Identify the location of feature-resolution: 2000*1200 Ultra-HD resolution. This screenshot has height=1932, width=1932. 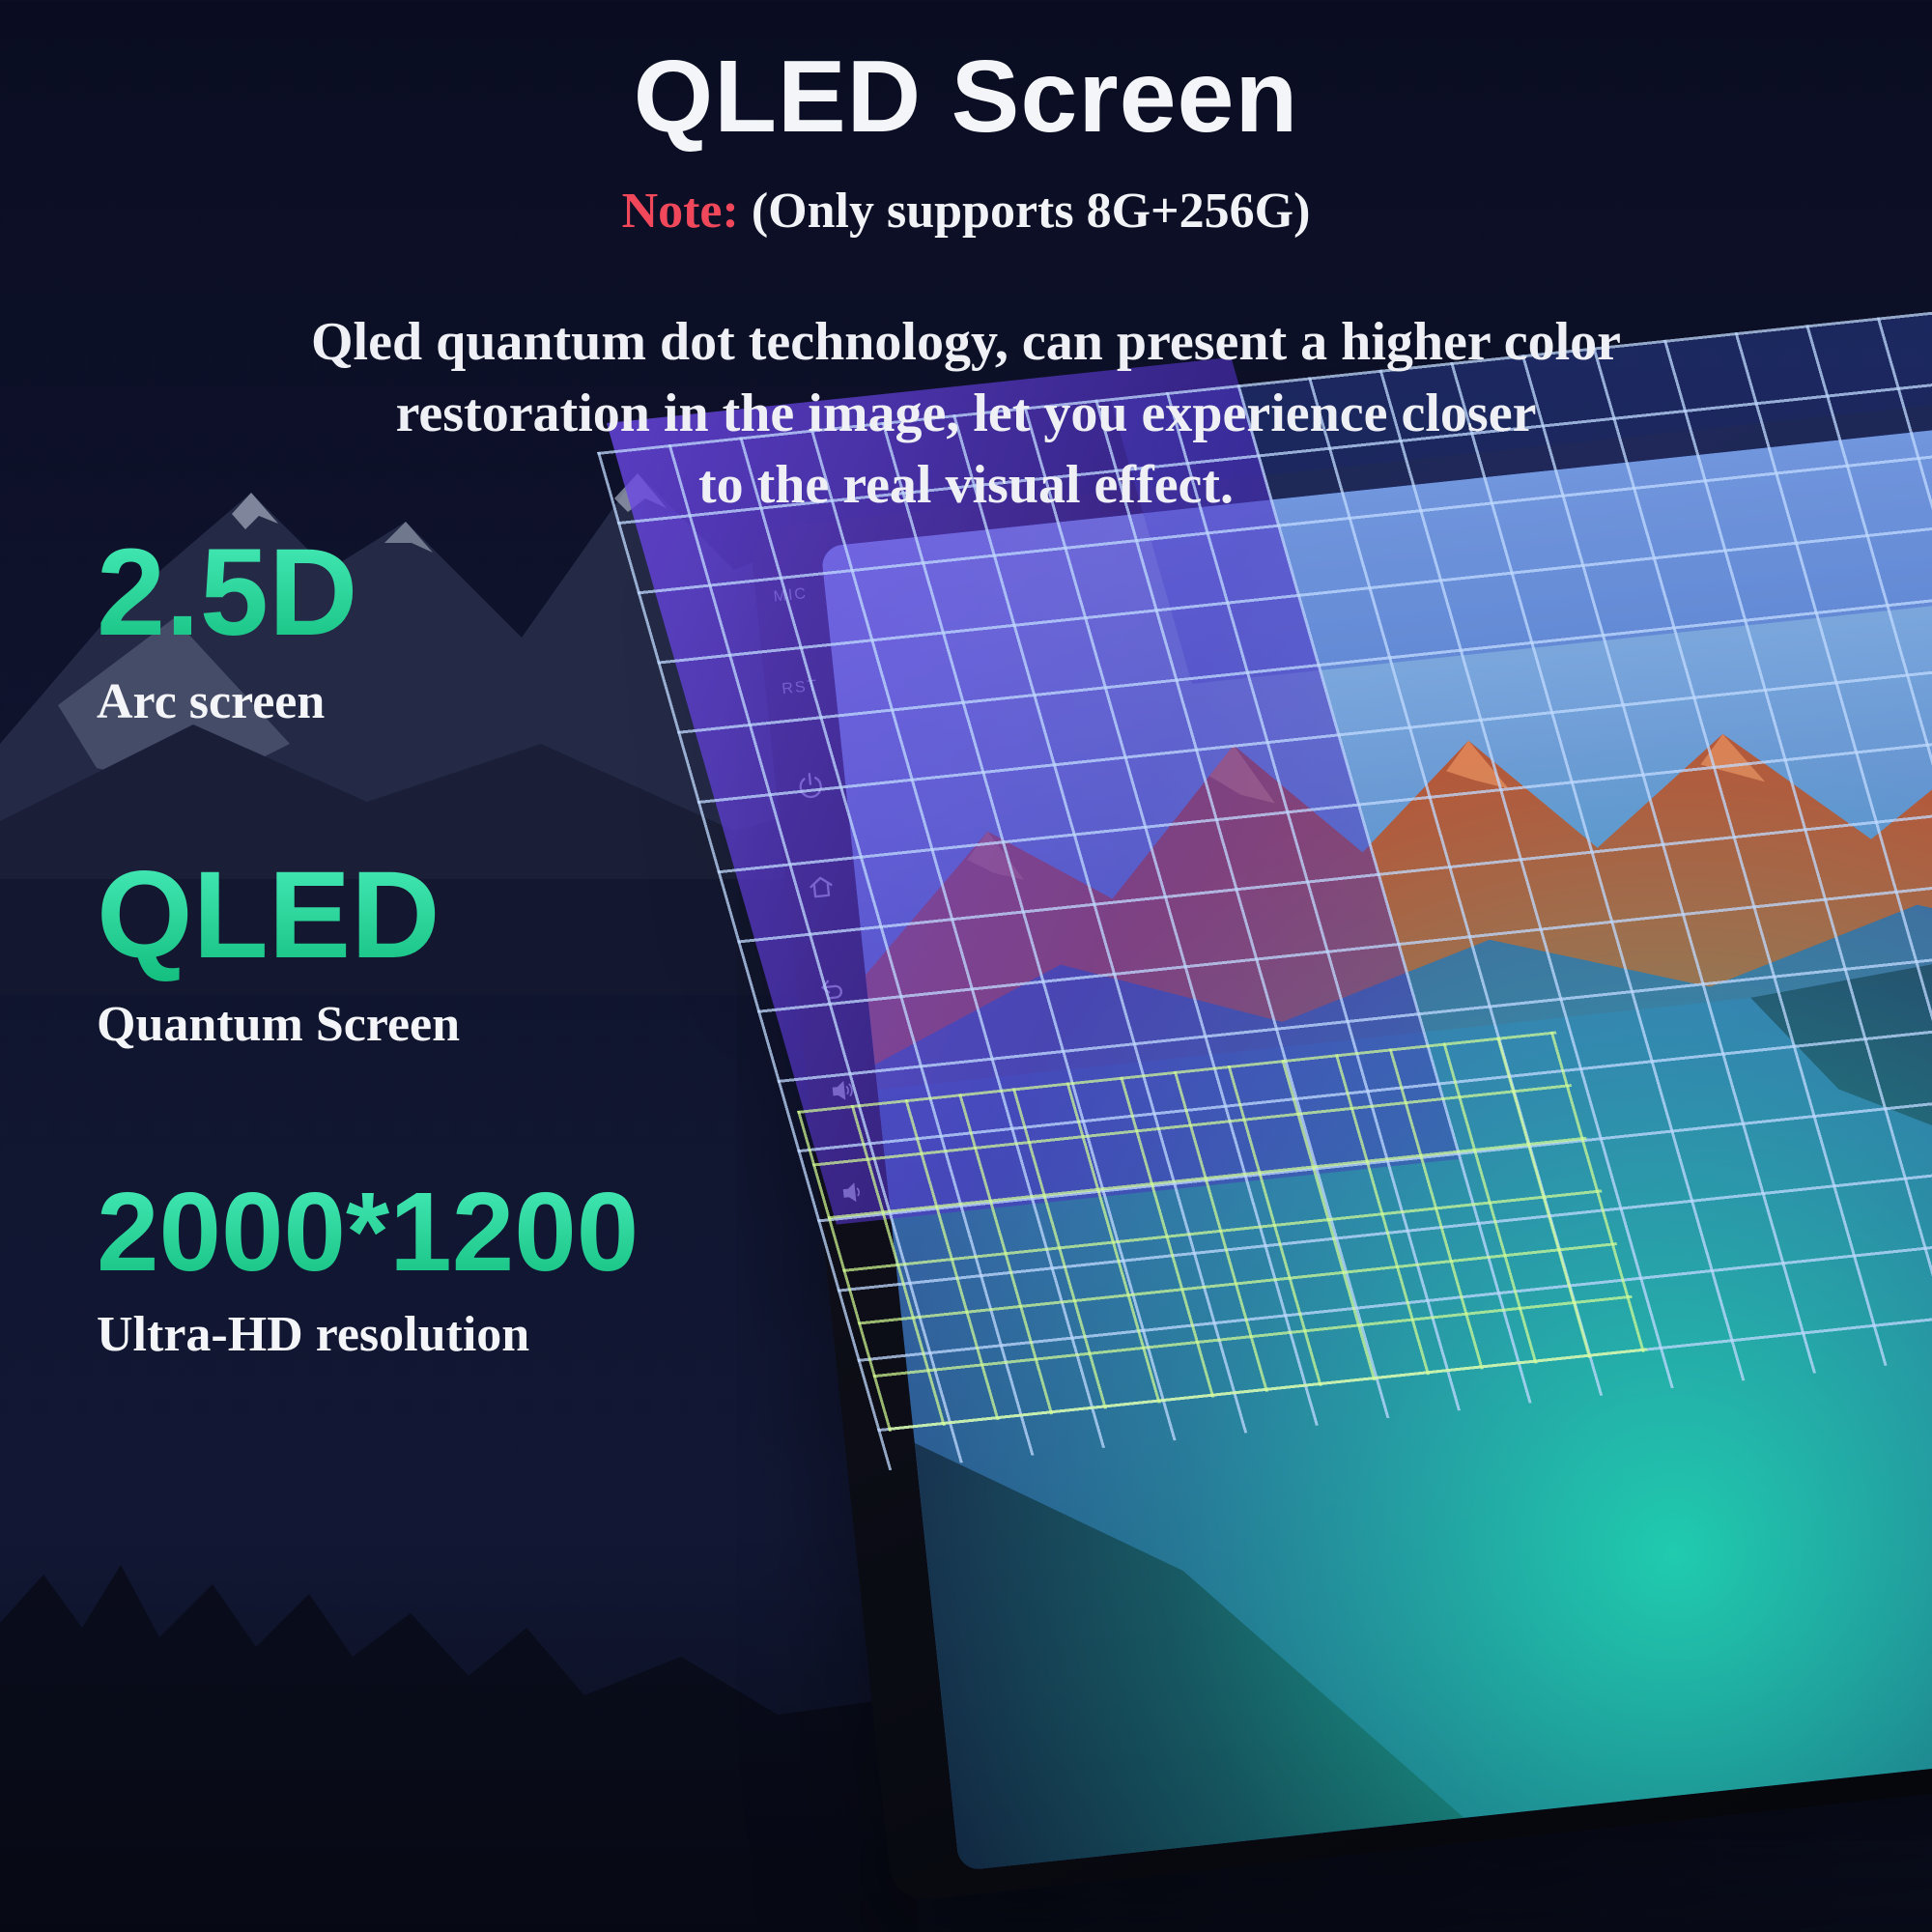
(368, 1265).